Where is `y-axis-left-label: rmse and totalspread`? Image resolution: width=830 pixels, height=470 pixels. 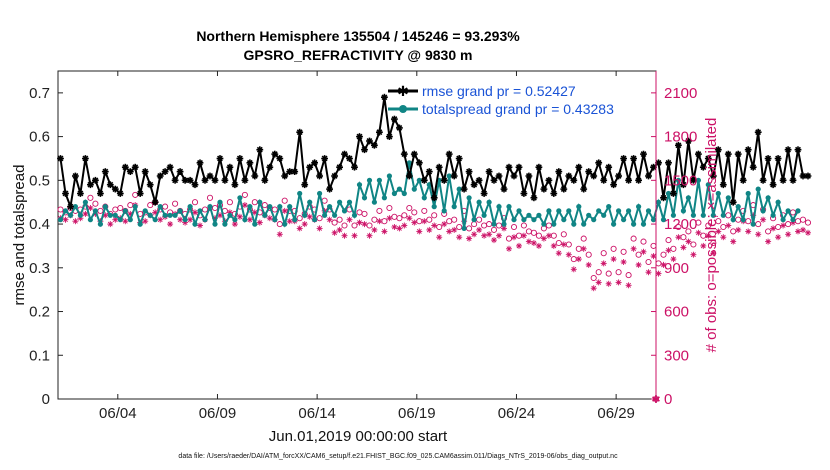
y-axis-left-label: rmse and totalspread is located at coordinates (19, 235).